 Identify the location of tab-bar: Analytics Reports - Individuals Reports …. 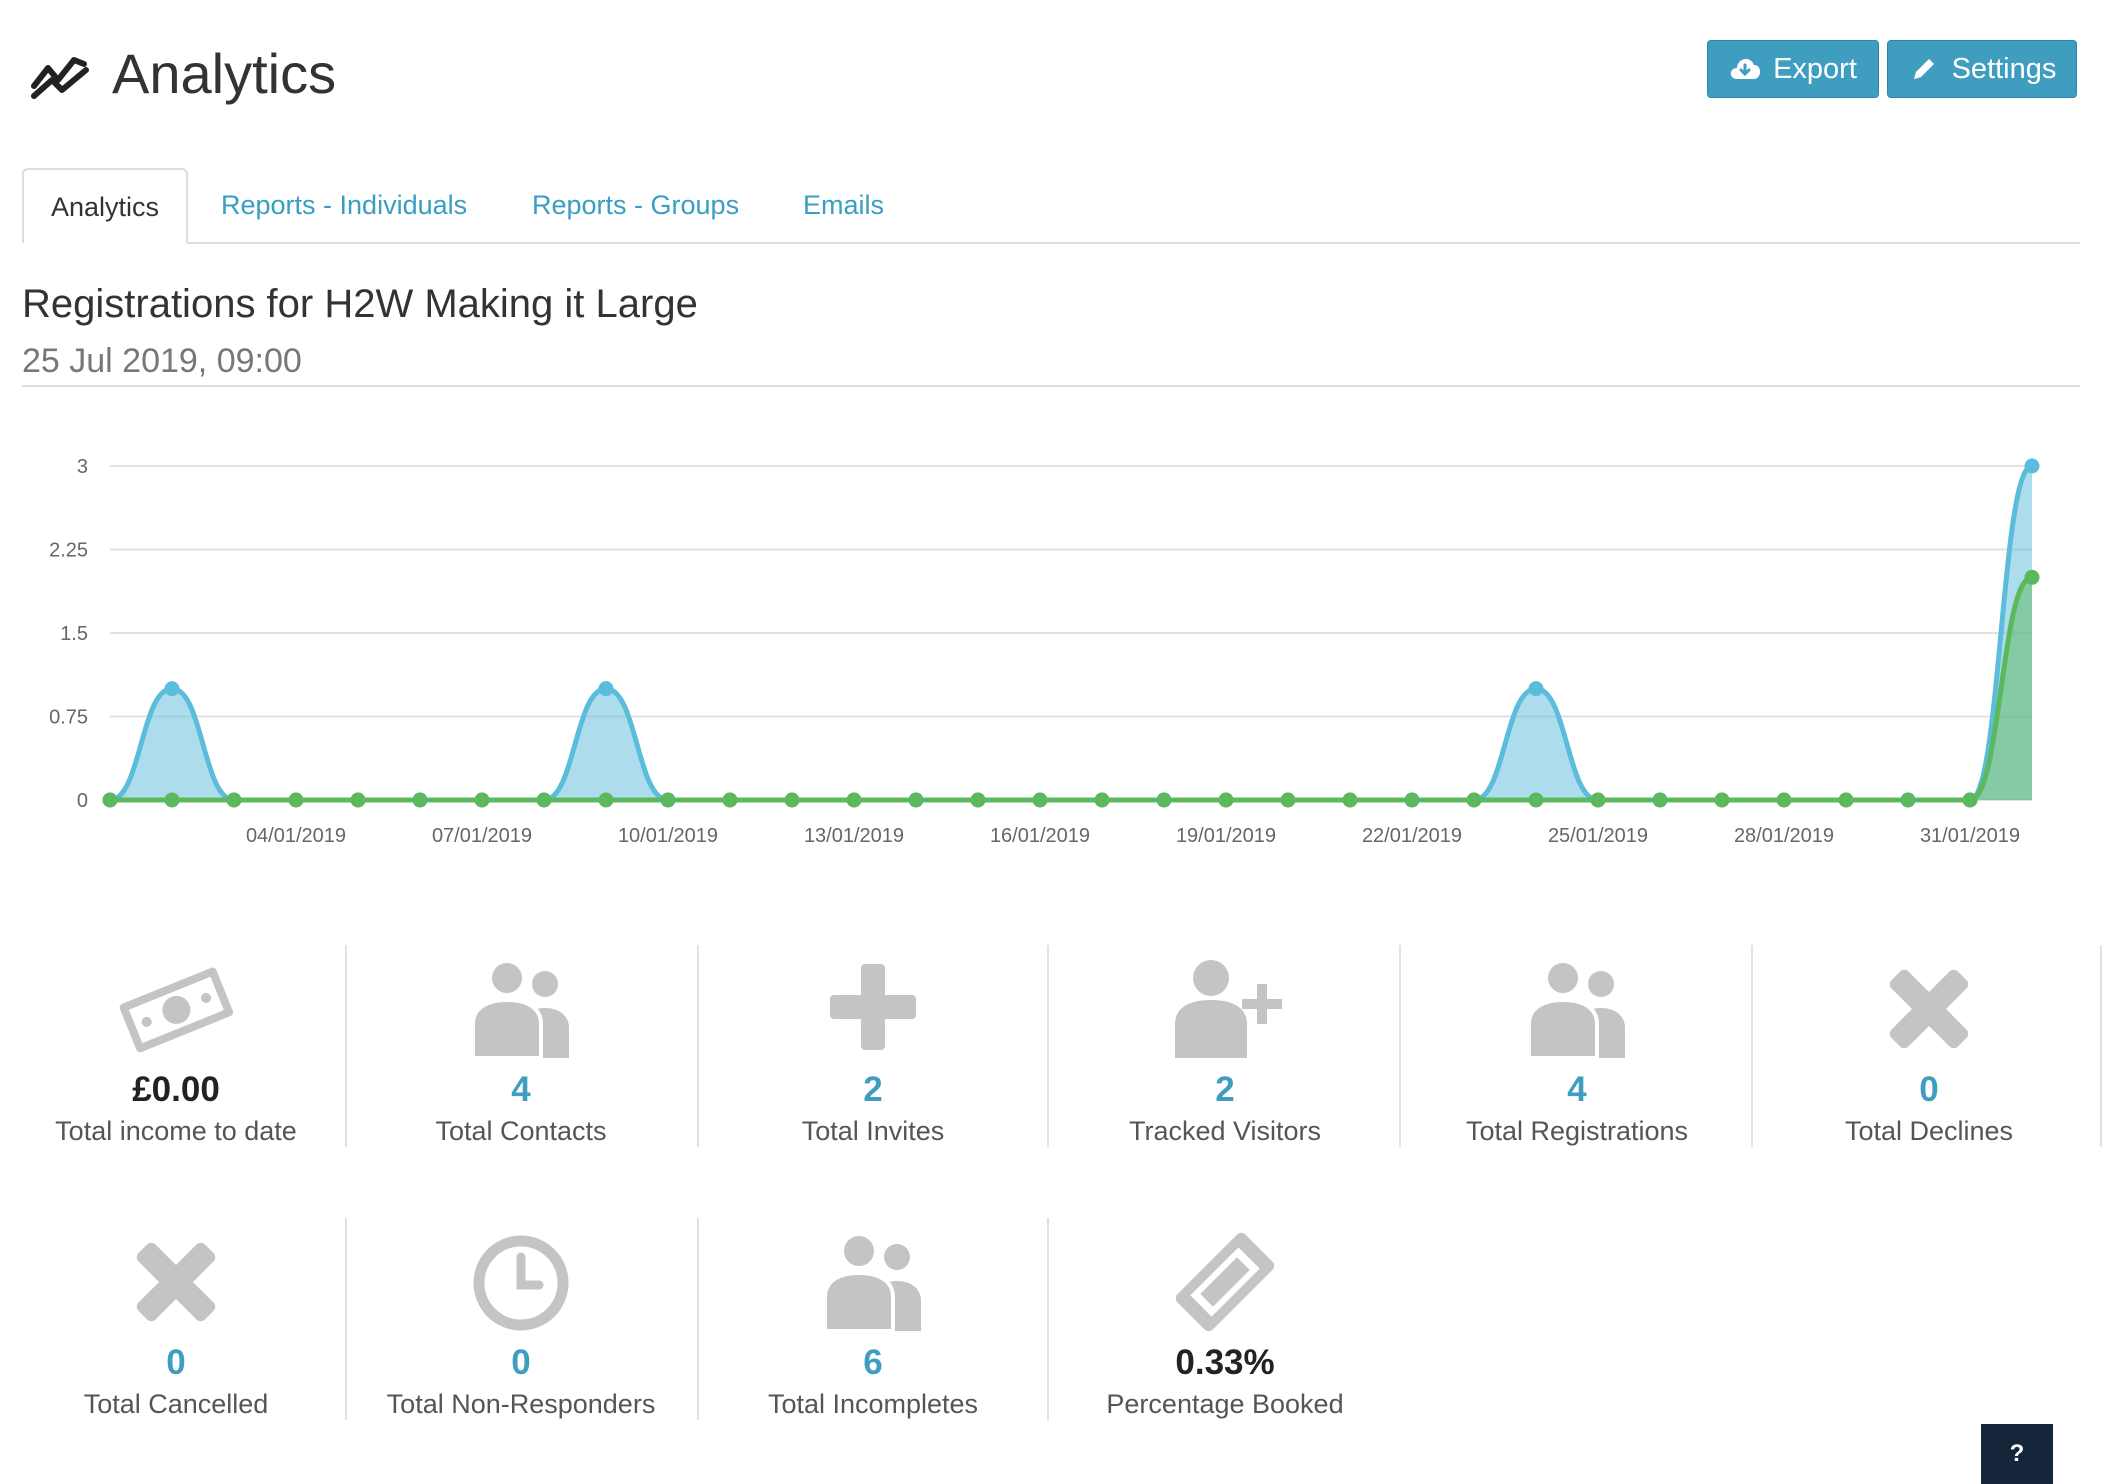
(1051, 206).